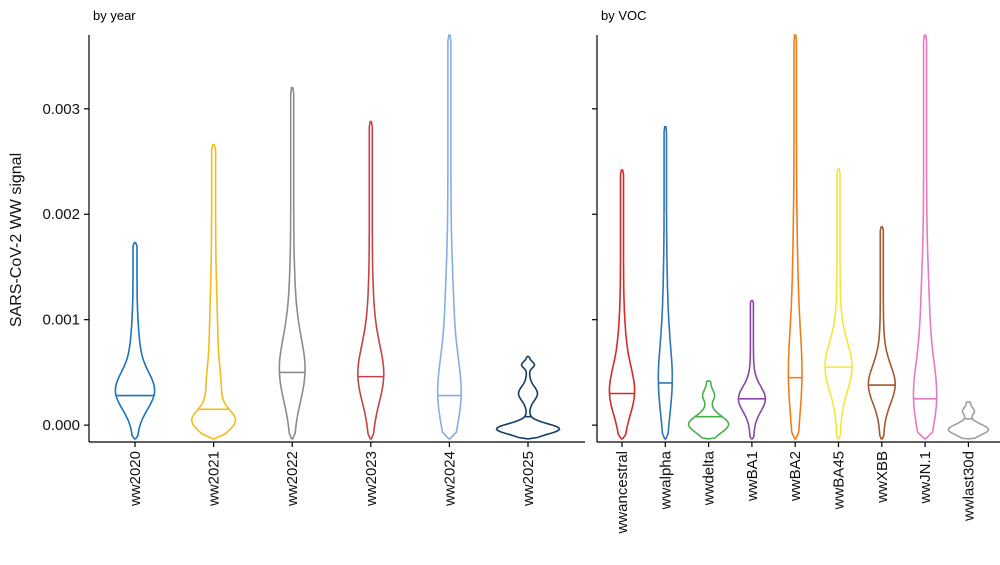  I want to click on violin-ww2025, so click(528, 397).